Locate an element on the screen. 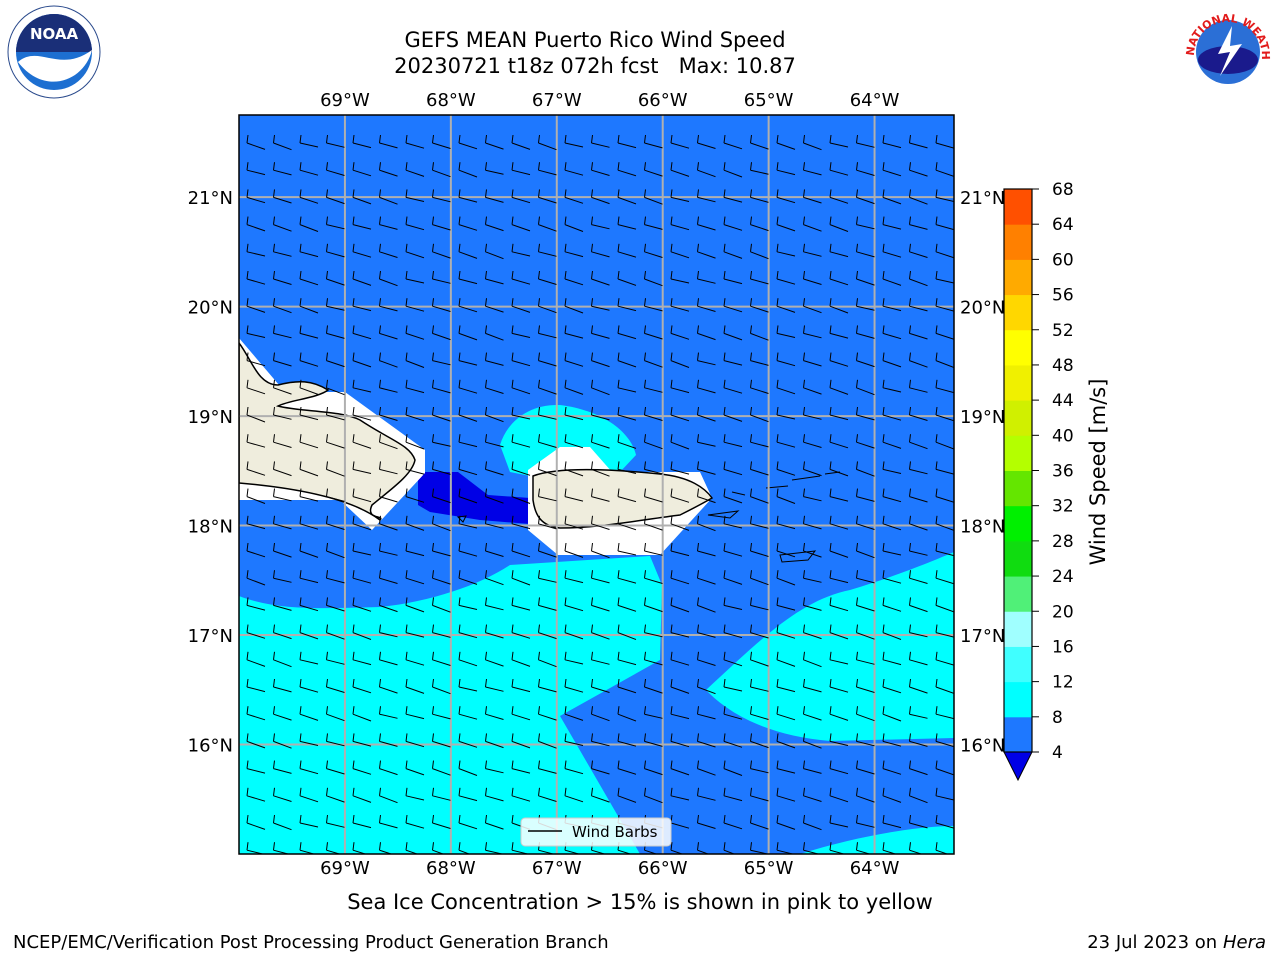 The width and height of the screenshot is (1280, 960). colorbar-segment is located at coordinates (1018, 207).